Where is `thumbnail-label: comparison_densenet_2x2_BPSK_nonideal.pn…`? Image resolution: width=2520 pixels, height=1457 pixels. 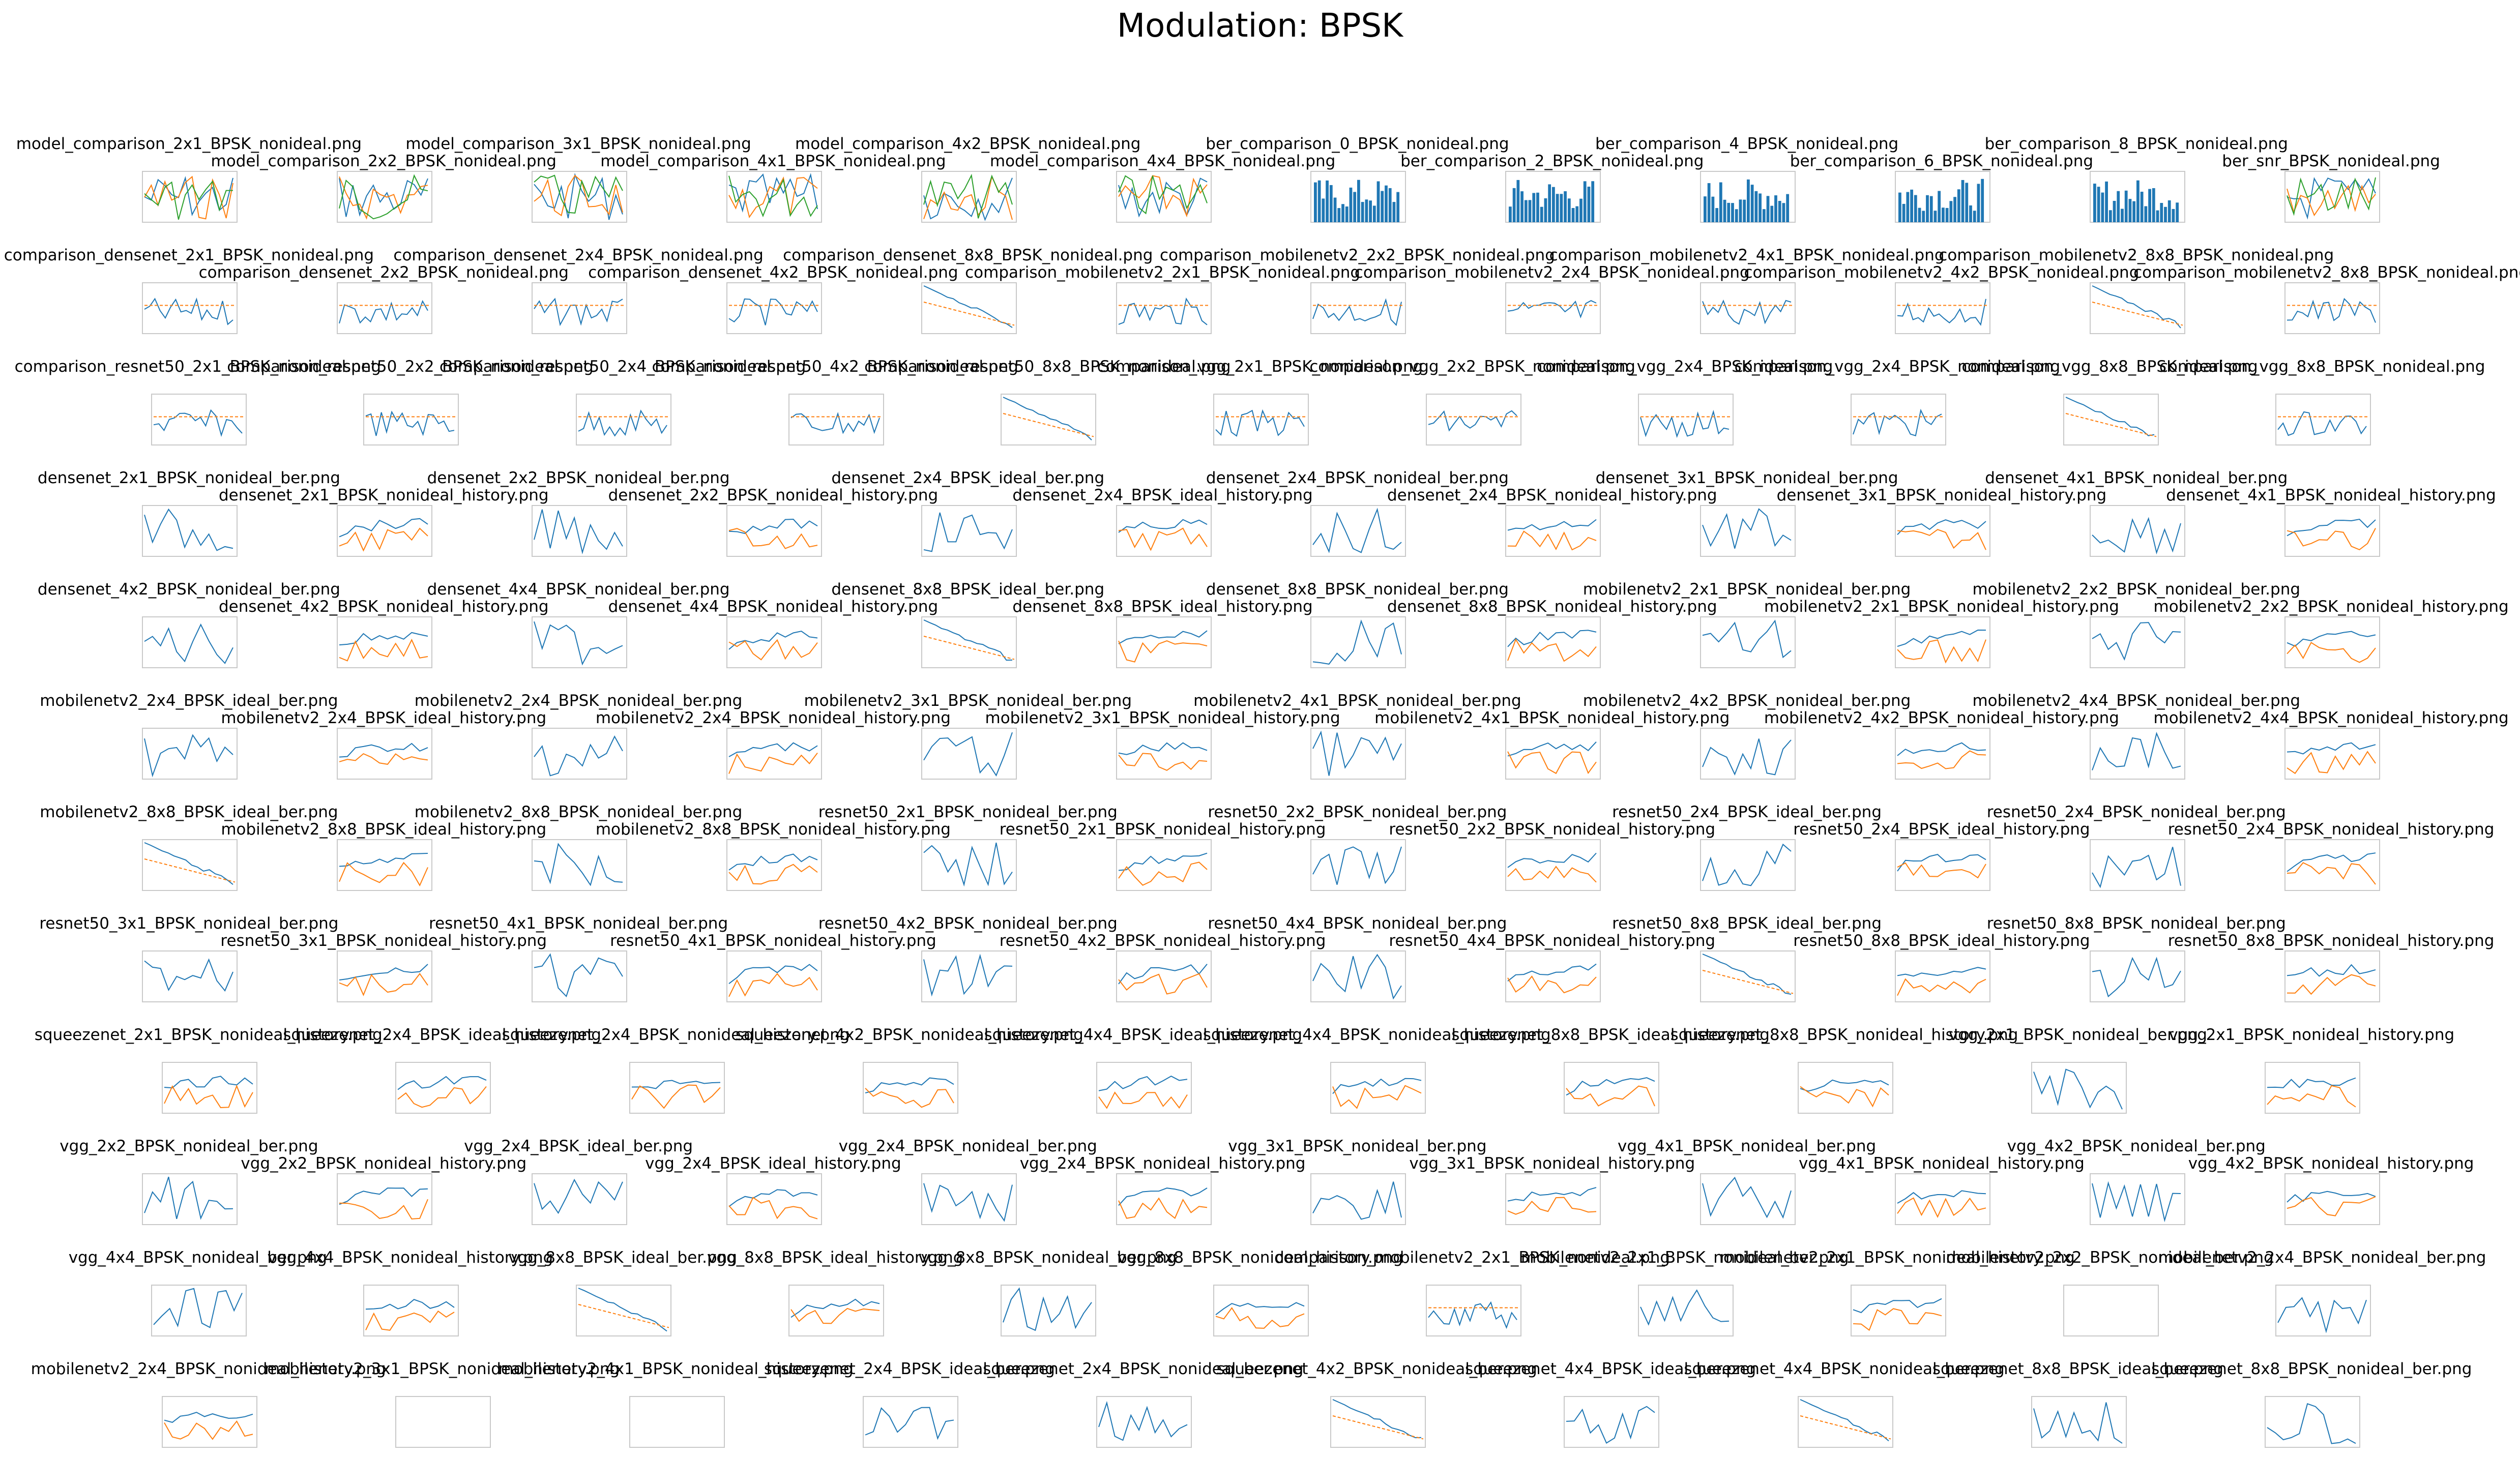
thumbnail-label: comparison_densenet_2x2_BPSK_nonideal.pn… is located at coordinates (383, 272).